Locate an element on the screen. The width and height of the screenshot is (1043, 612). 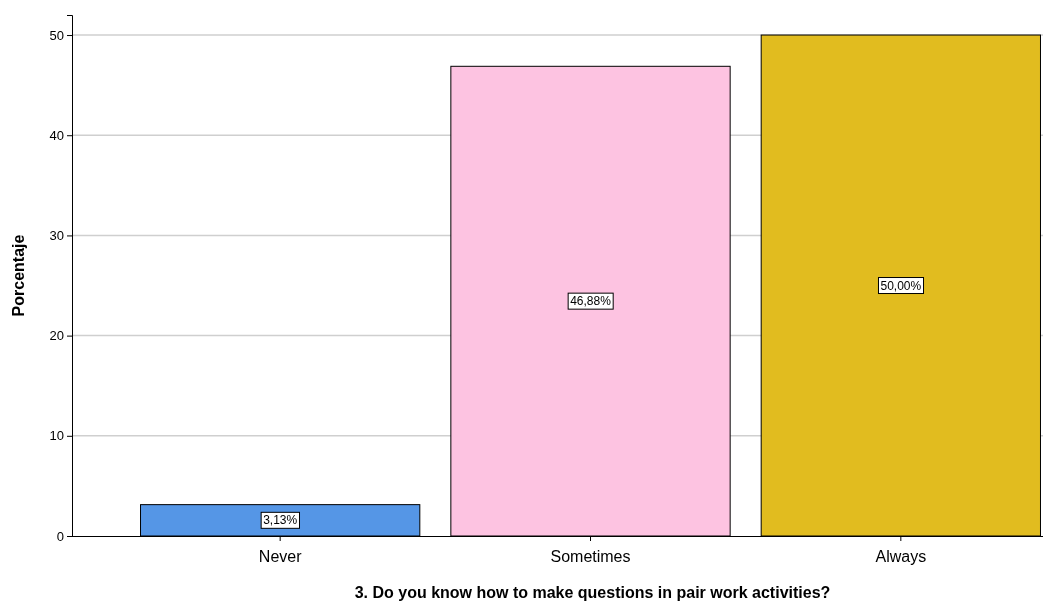
y-tick-label: 40 is located at coordinates (56, 135).